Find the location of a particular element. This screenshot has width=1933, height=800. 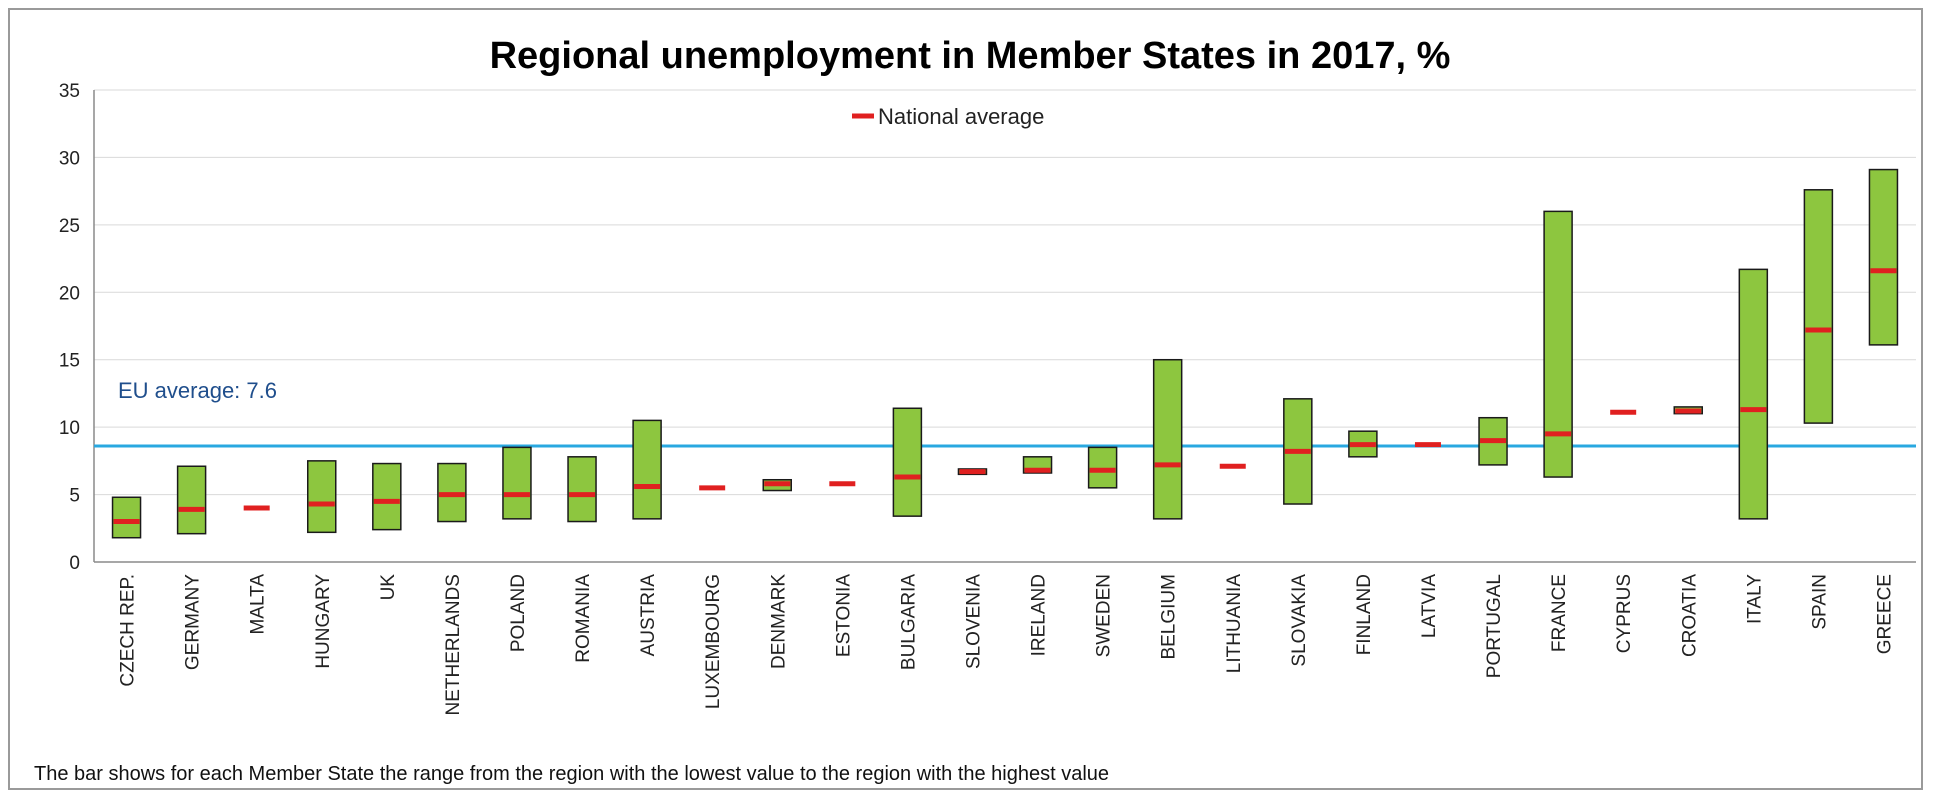

range-bar-greece is located at coordinates (1883, 257).